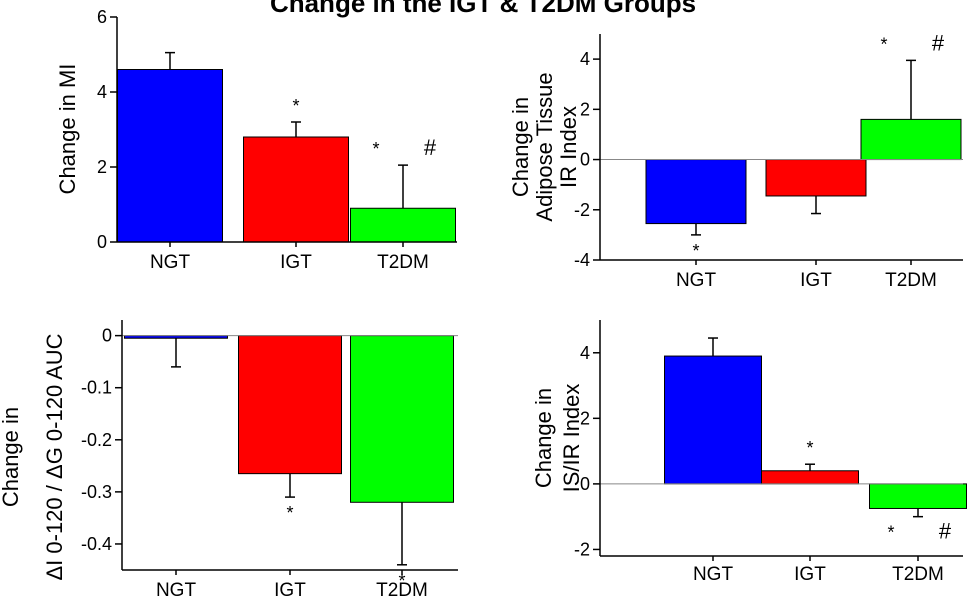 The width and height of the screenshot is (967, 605). Describe the element at coordinates (571, 438) in the screenshot. I see `y-axis-label: IS/IR Index` at that location.